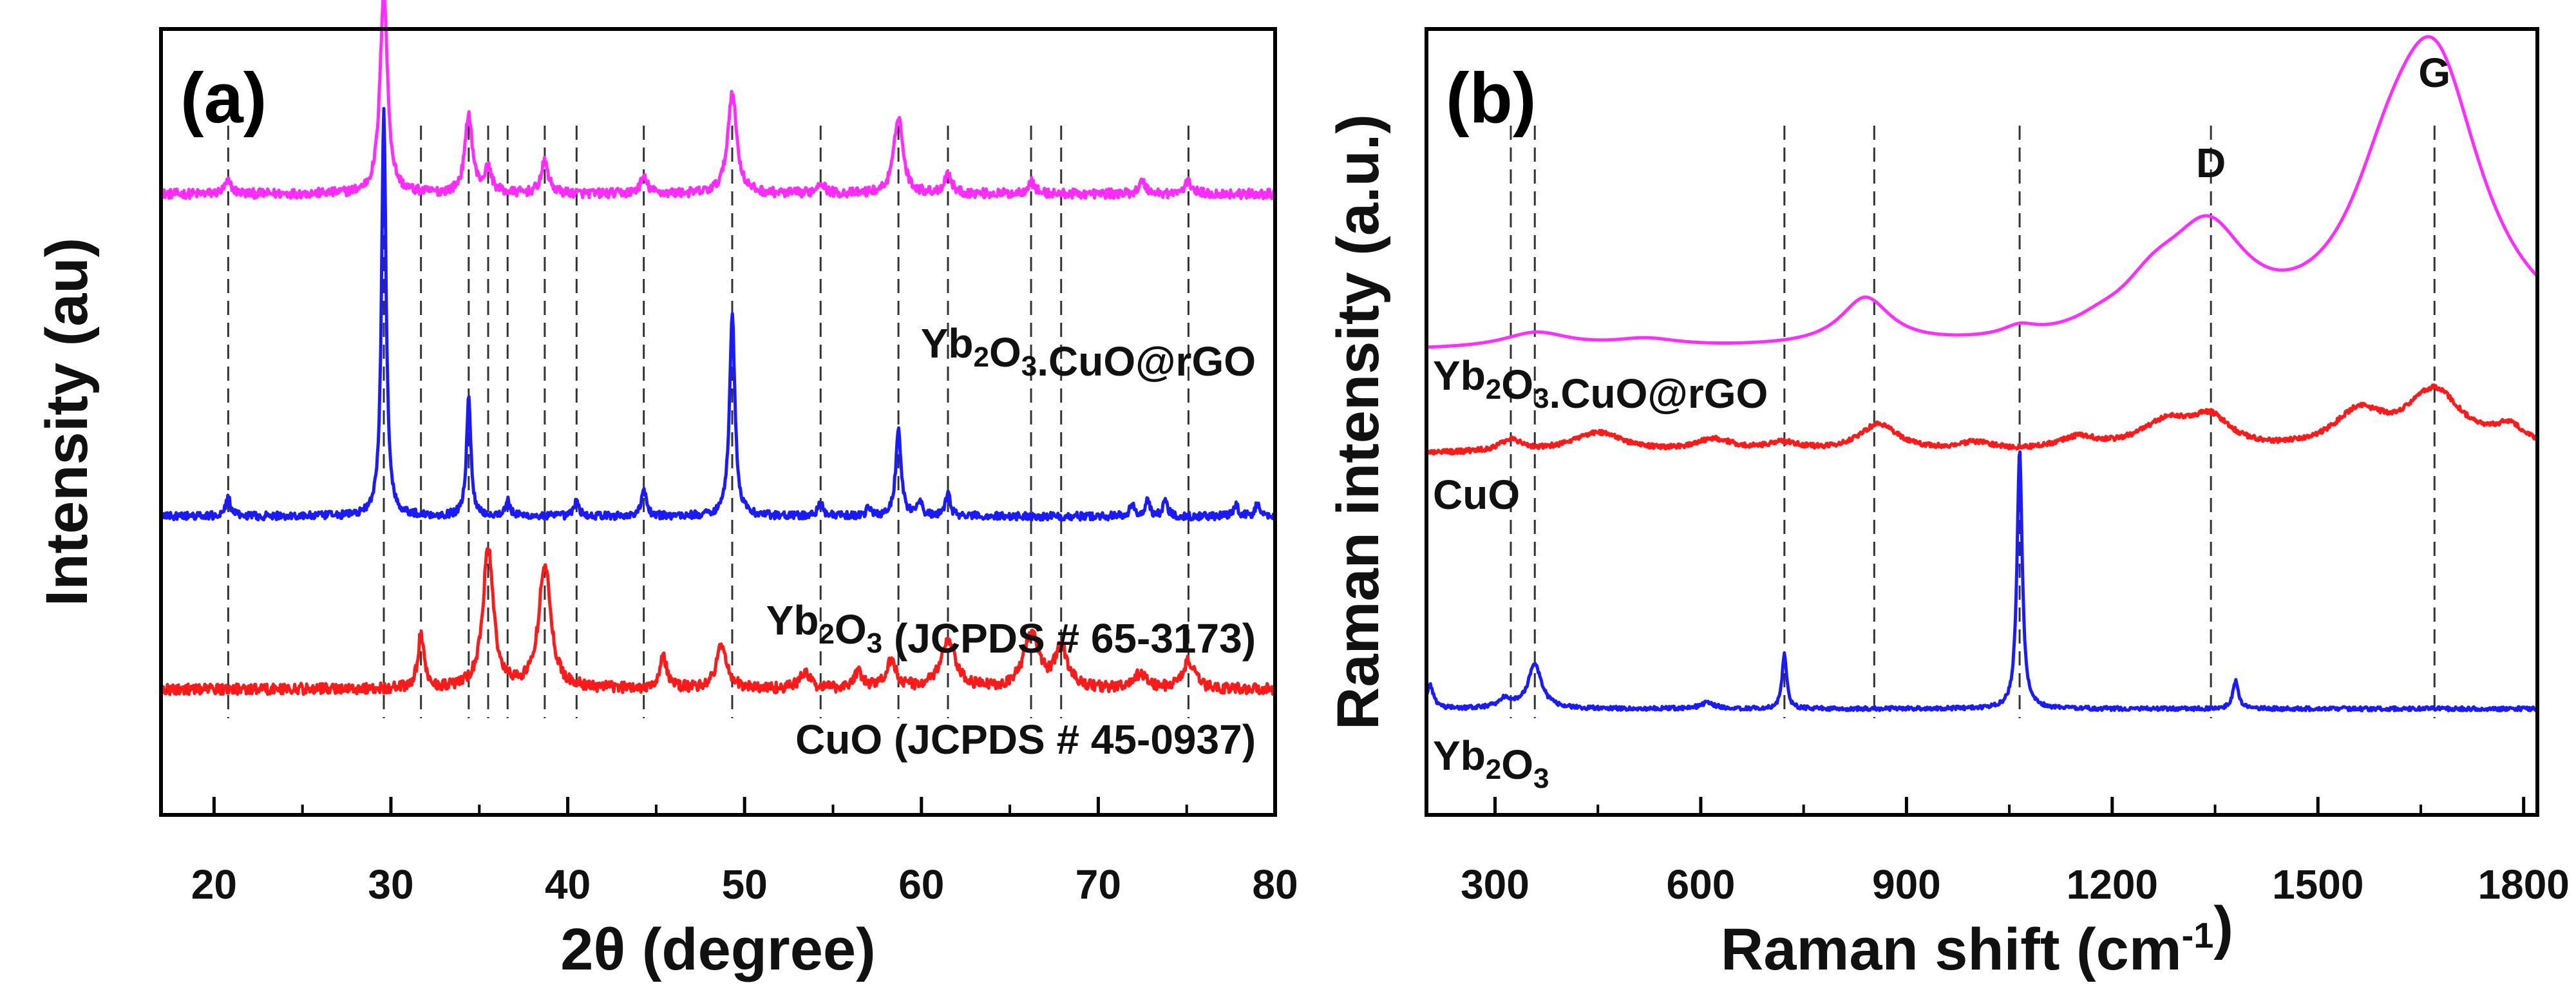 The width and height of the screenshot is (2576, 1003). I want to click on x-tick-label: 600, so click(1702, 885).